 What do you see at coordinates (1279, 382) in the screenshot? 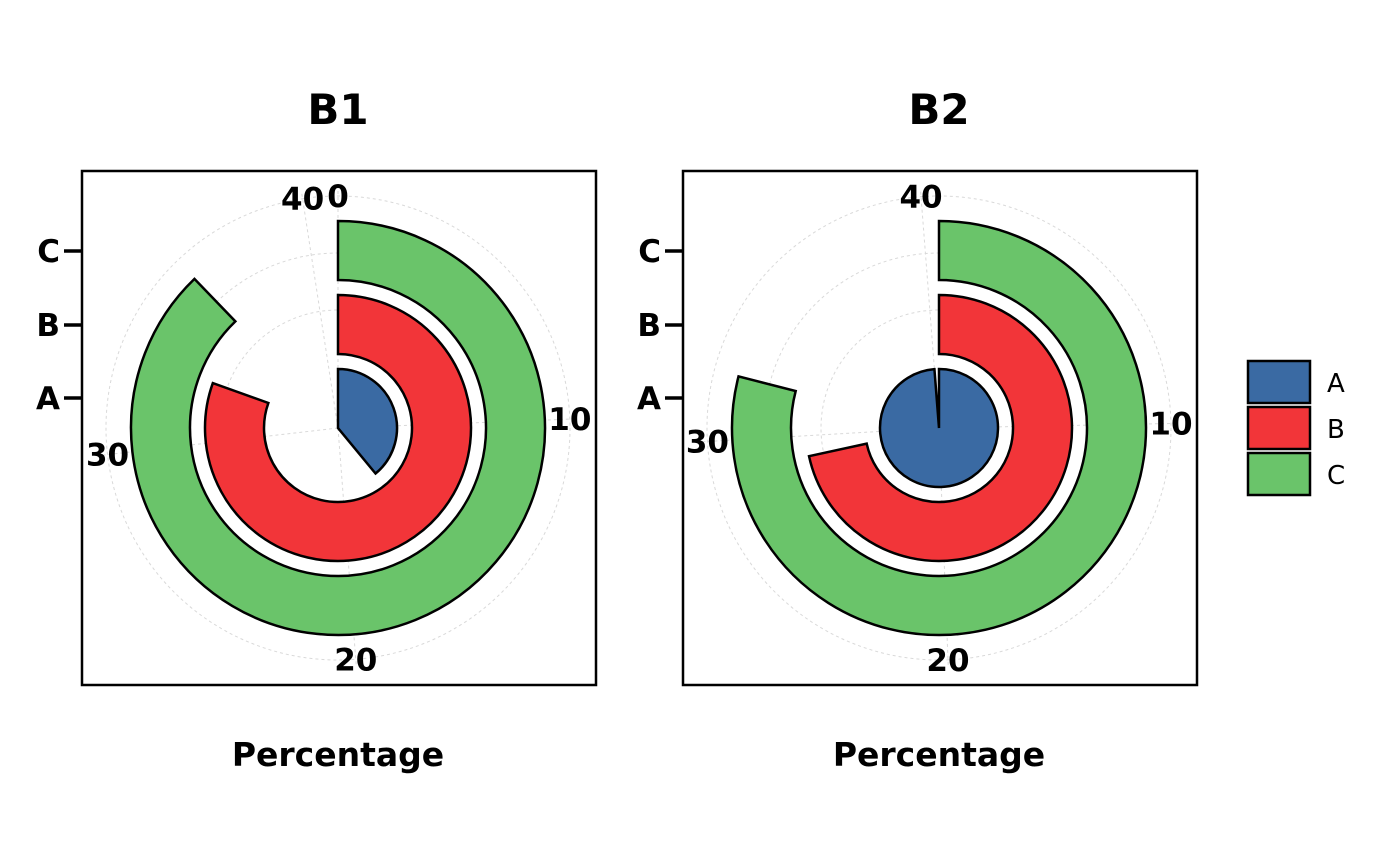
I see `legend-swatch-a` at bounding box center [1279, 382].